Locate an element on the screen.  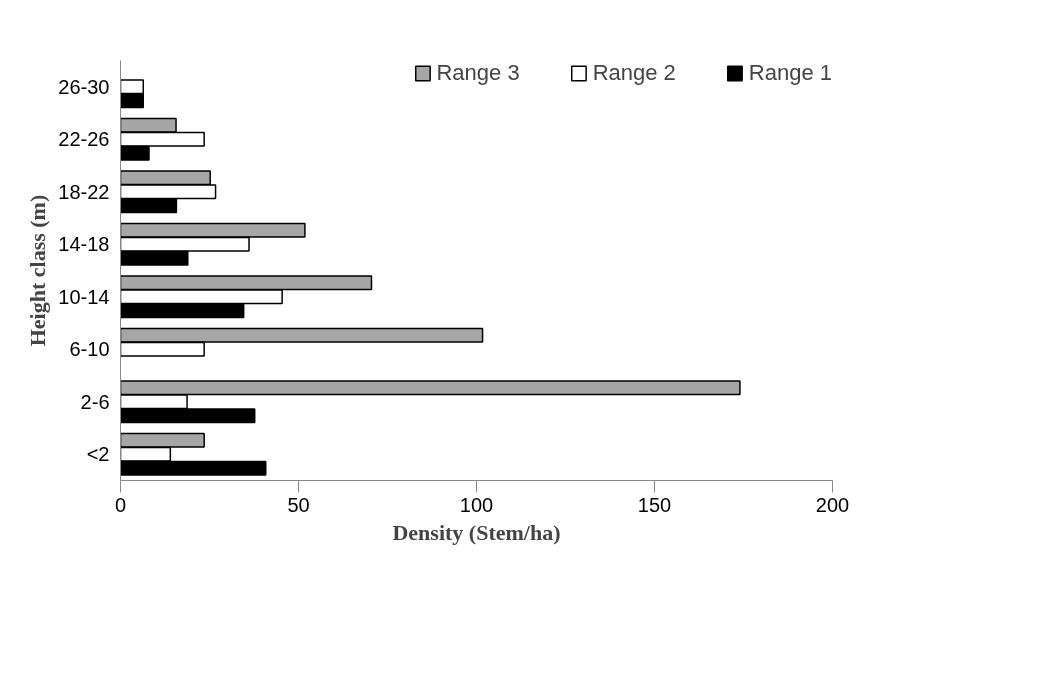
y-tick-label: 10-14 is located at coordinates (84, 296).